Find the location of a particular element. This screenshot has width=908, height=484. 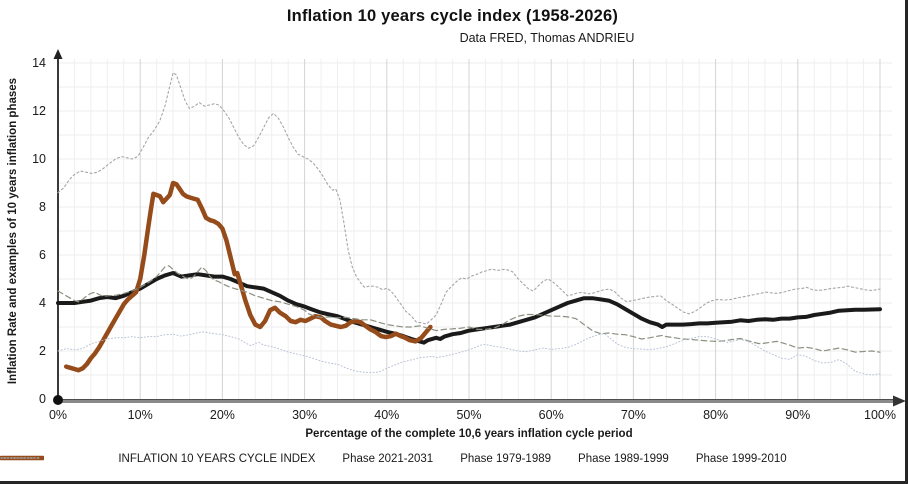

legend-item-phase-1979-1989: Phase 1979-1989 is located at coordinates (276, 459).